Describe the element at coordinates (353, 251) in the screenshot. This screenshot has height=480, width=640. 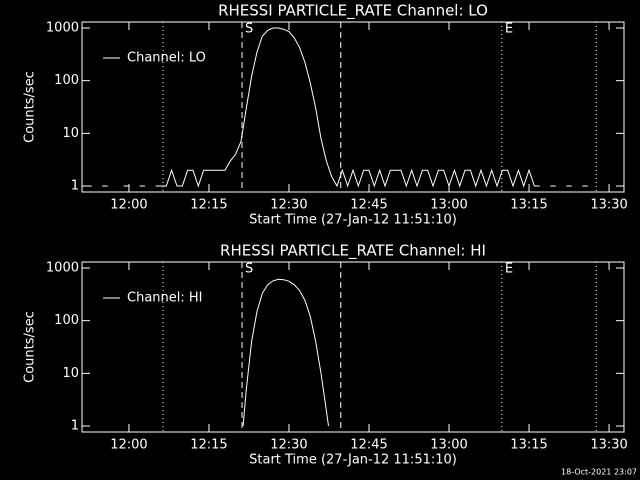
I see `chart-title: RHESSI PARTICLE_RATE Channel: HI` at that location.